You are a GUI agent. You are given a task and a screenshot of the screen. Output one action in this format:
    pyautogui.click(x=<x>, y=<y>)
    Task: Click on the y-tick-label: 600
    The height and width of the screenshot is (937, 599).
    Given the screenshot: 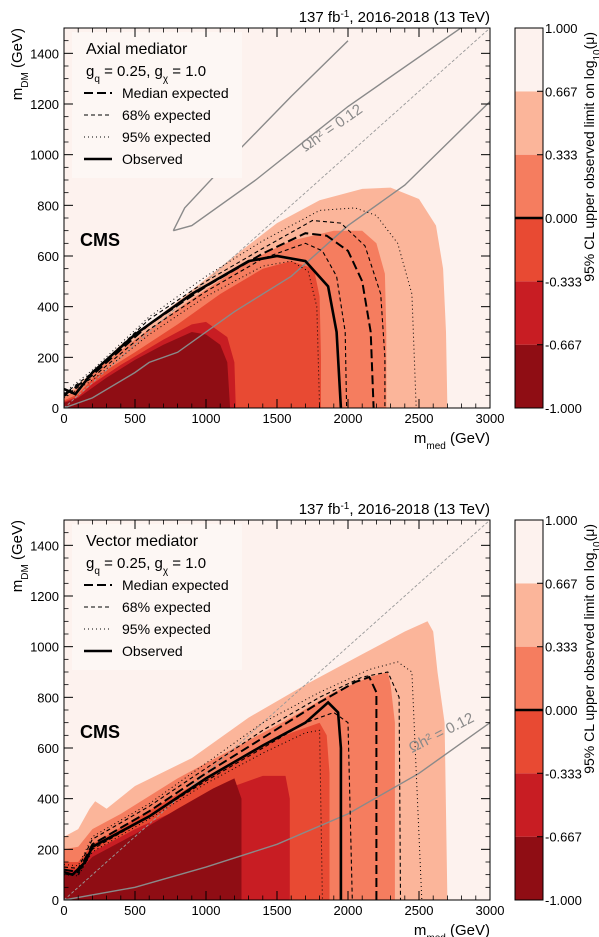 What is the action you would take?
    pyautogui.click(x=48, y=256)
    